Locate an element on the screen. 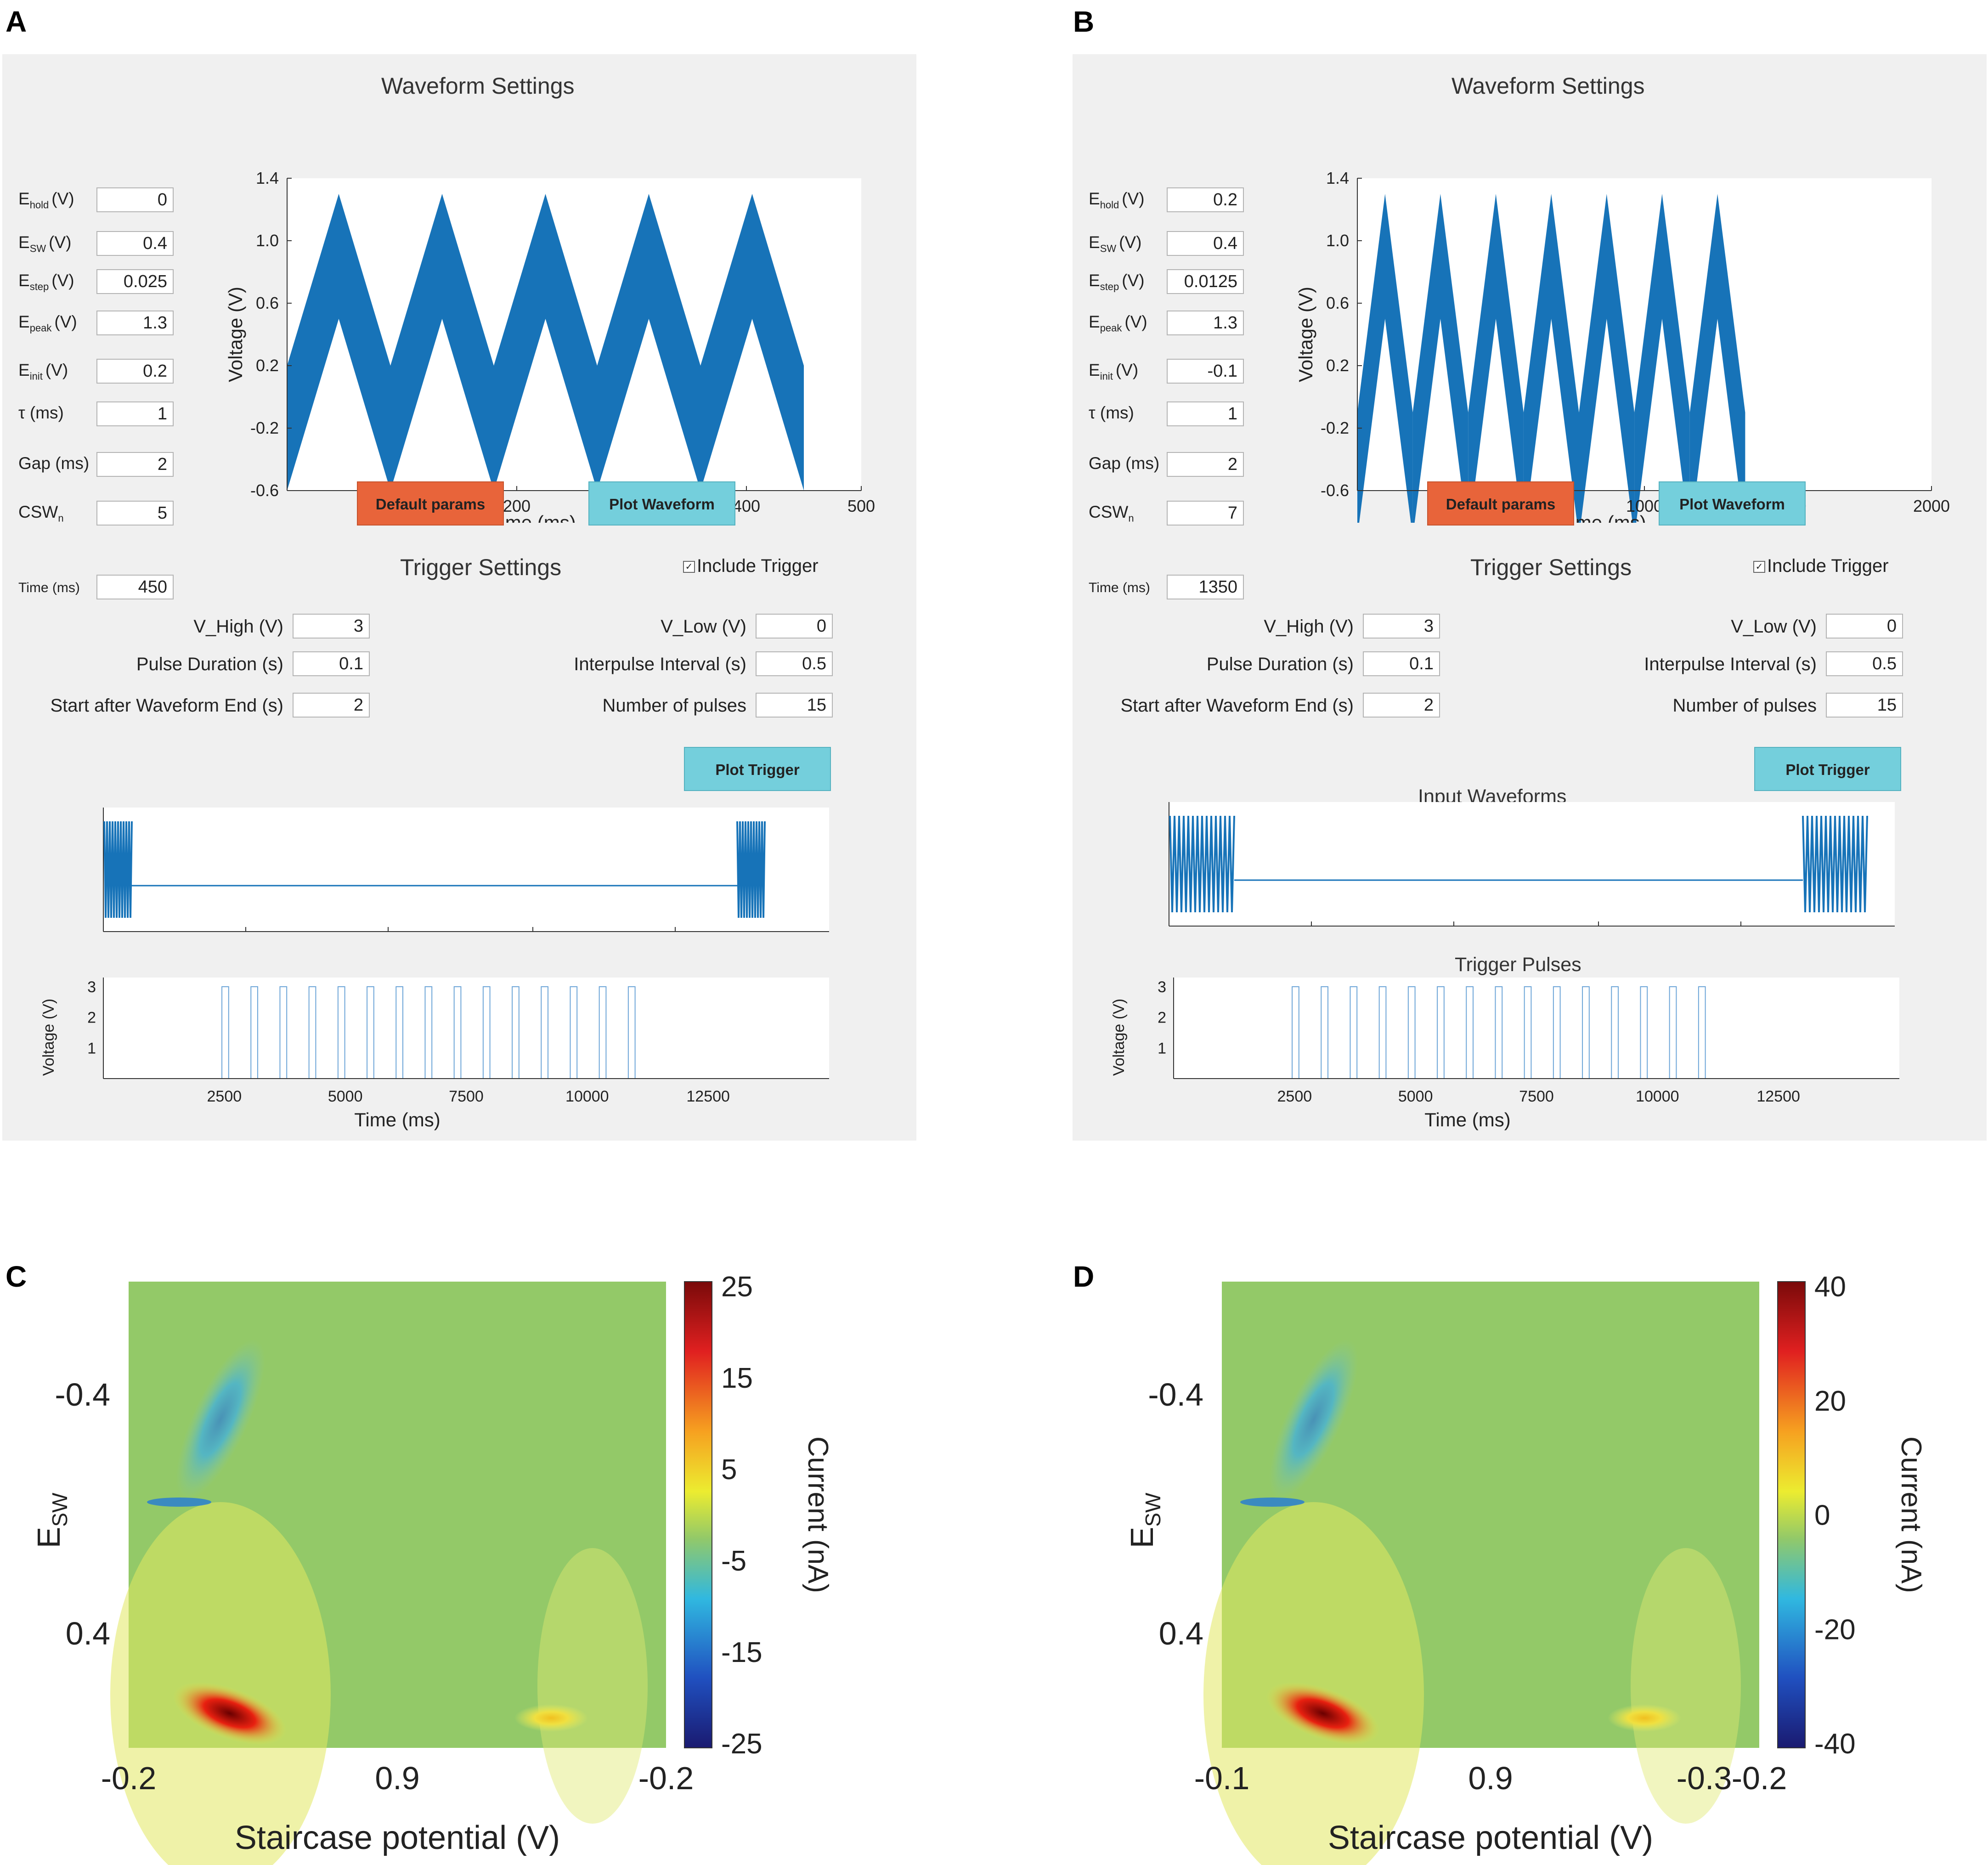 The image size is (1988, 1865). param-input: -0.1 is located at coordinates (1205, 371).